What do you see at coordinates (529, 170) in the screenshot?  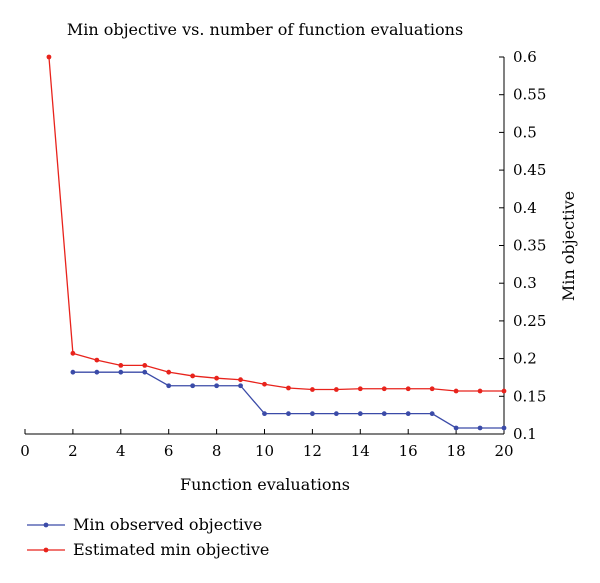 I see `y-tick-label: 0.45` at bounding box center [529, 170].